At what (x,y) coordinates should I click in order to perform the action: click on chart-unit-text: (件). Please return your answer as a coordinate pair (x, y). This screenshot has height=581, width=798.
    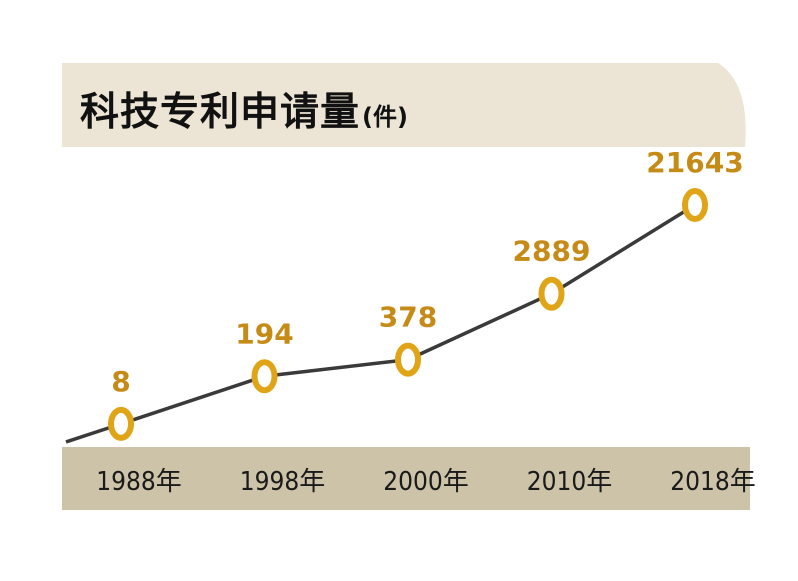
    Looking at the image, I should click on (385, 117).